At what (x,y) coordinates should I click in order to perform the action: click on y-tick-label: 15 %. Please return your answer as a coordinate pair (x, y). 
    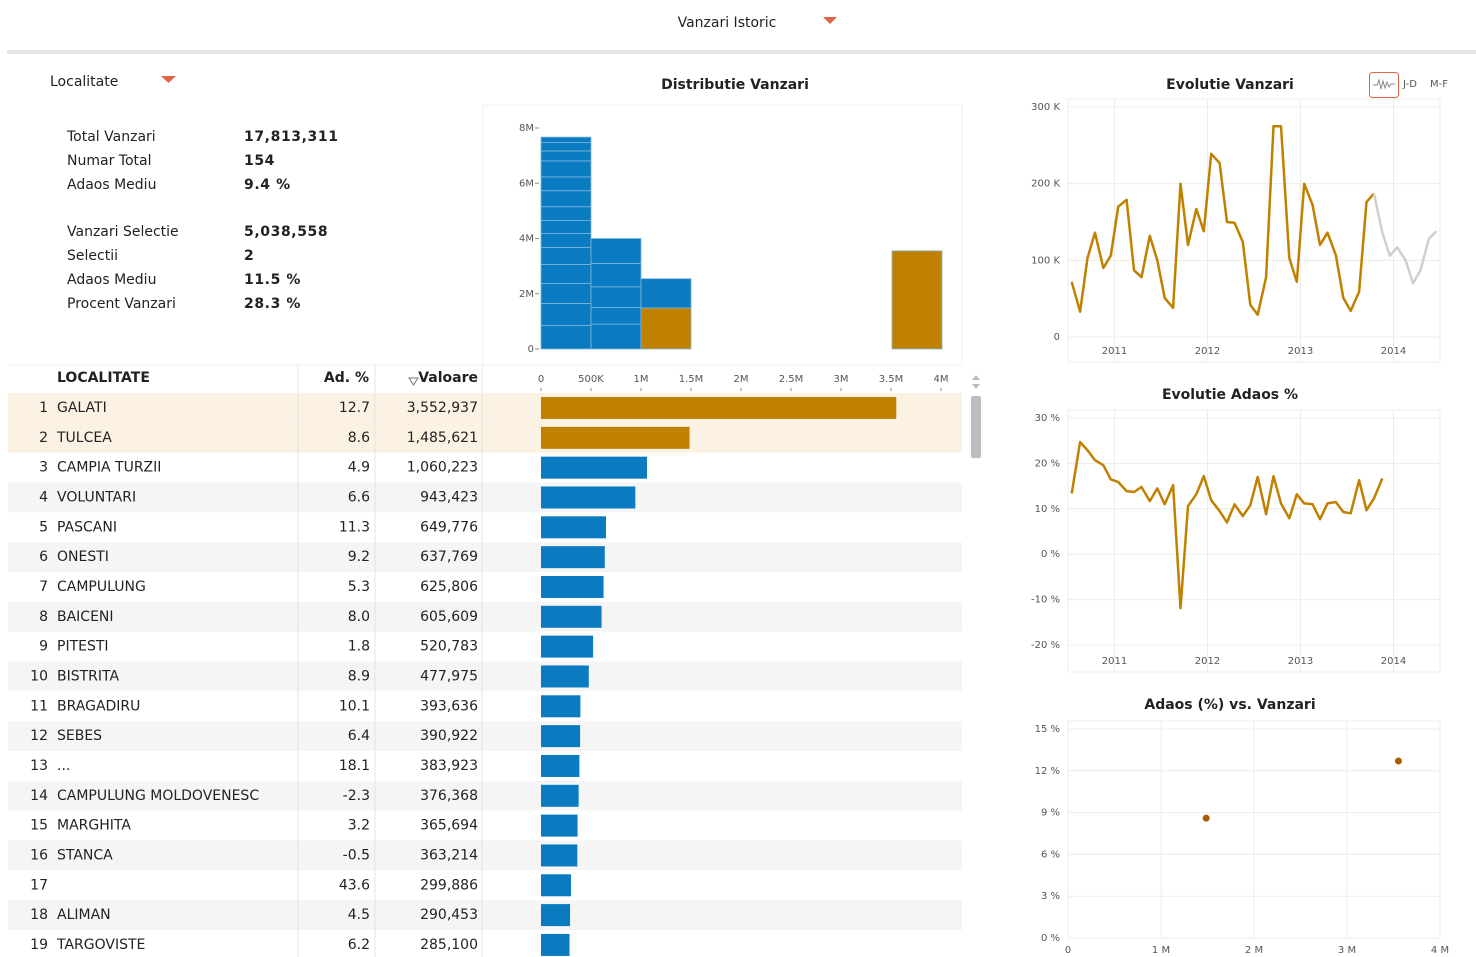
    Looking at the image, I should click on (1047, 729).